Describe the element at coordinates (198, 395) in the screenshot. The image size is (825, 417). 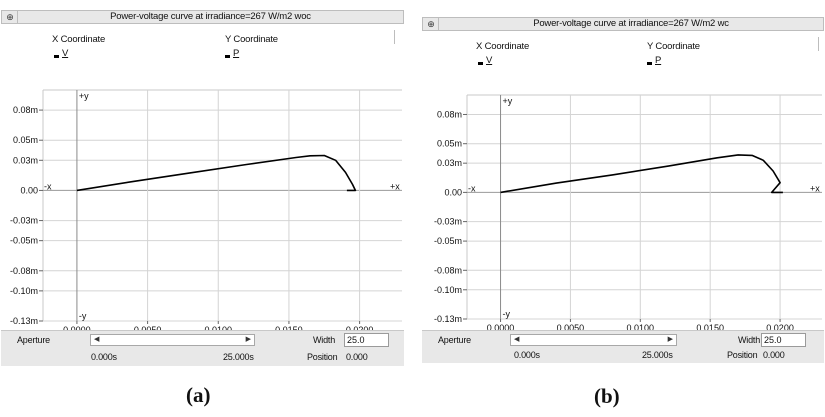
I see `caption-a: (a)` at that location.